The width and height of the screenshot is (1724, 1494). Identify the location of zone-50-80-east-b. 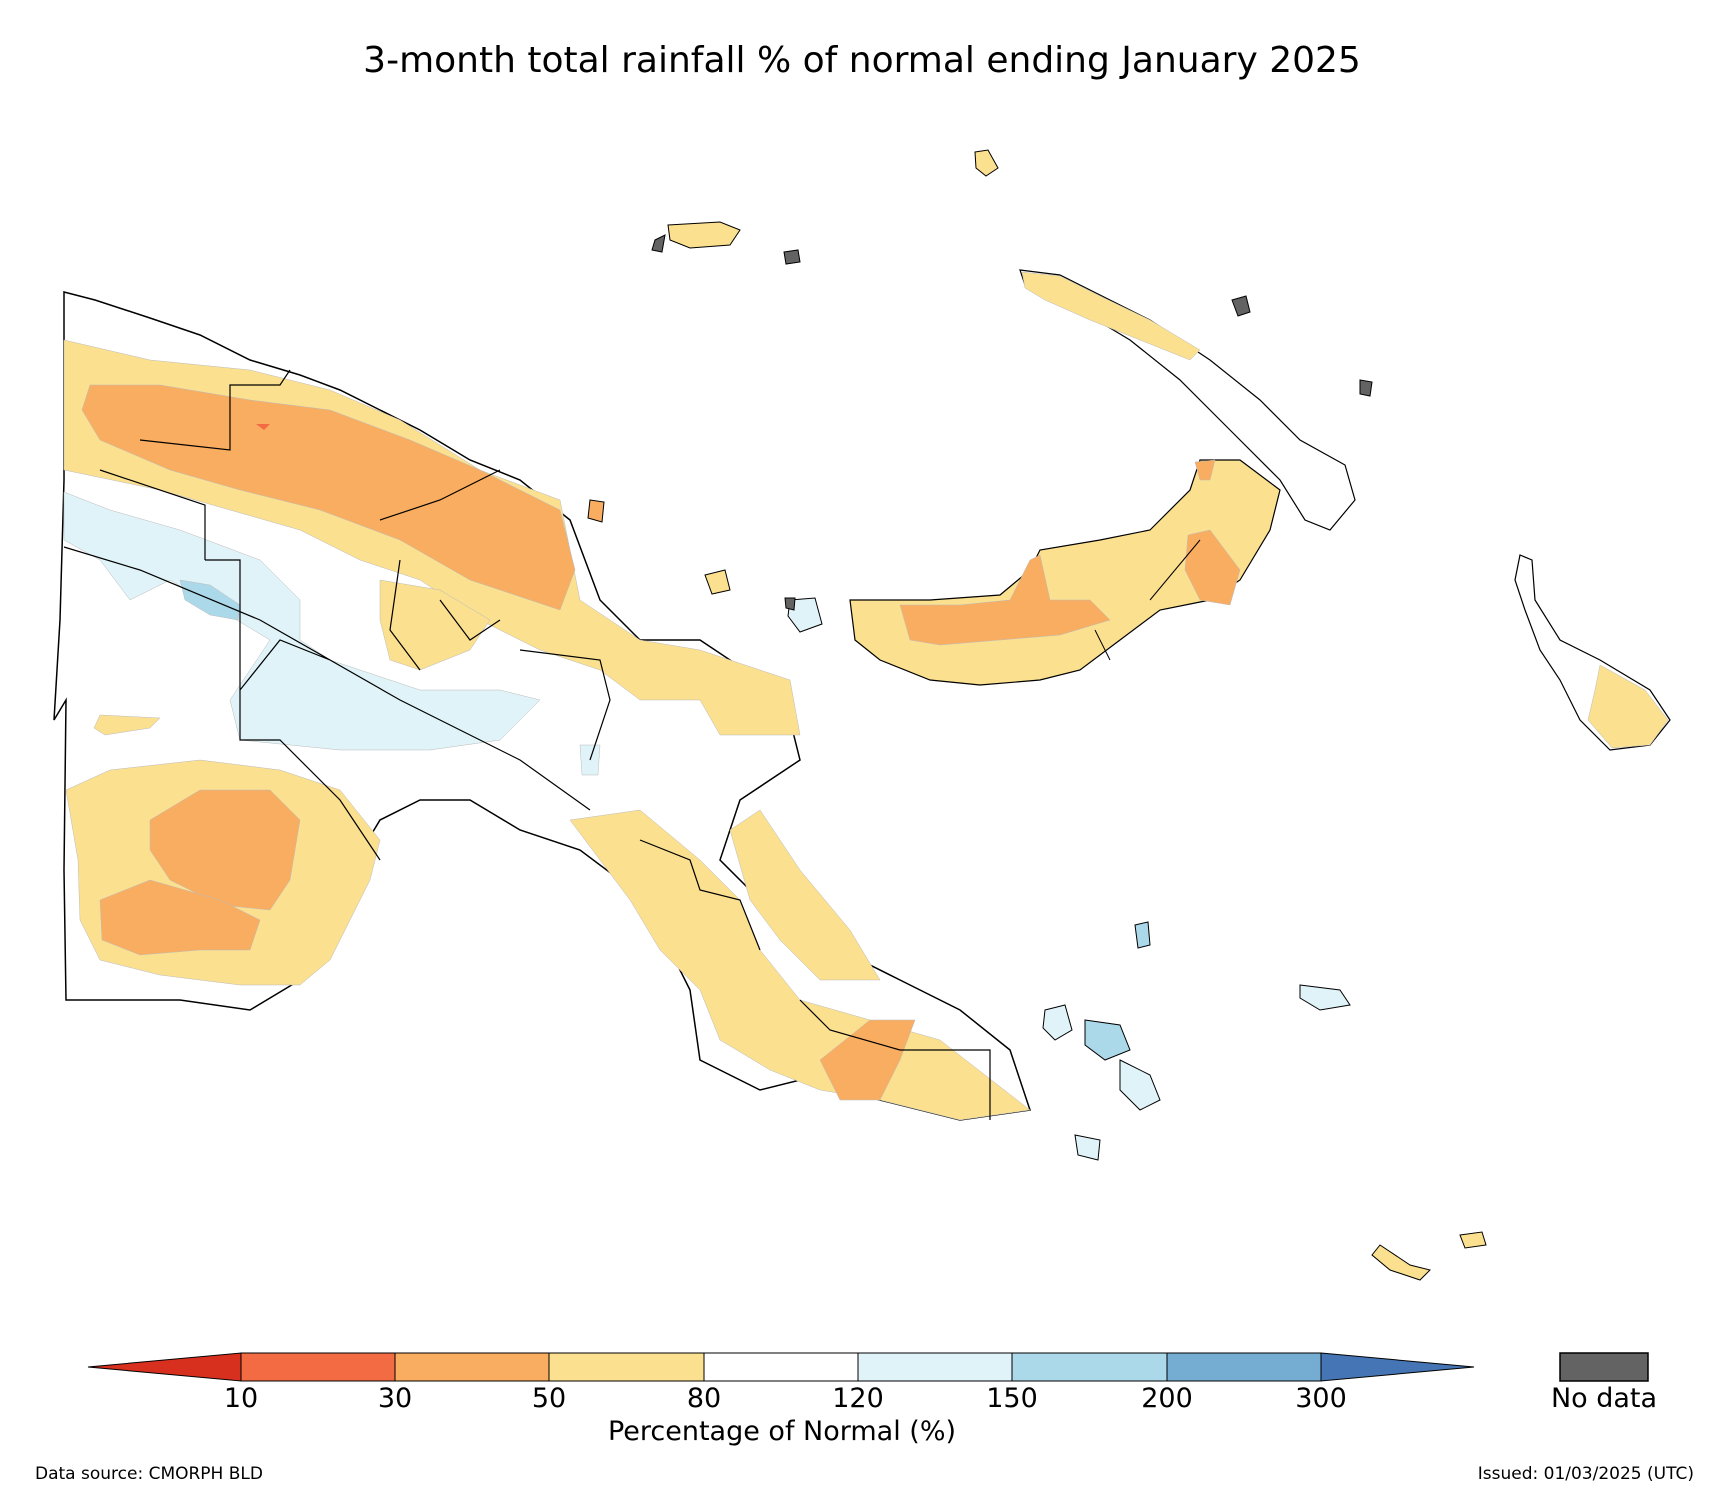
(805, 895).